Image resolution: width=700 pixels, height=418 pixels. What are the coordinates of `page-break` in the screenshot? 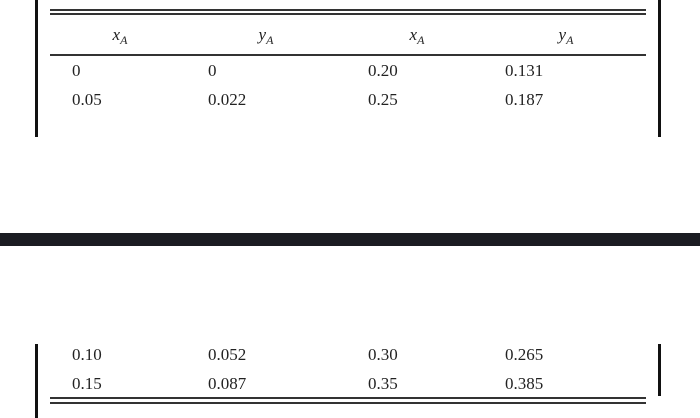 It's located at (350, 239).